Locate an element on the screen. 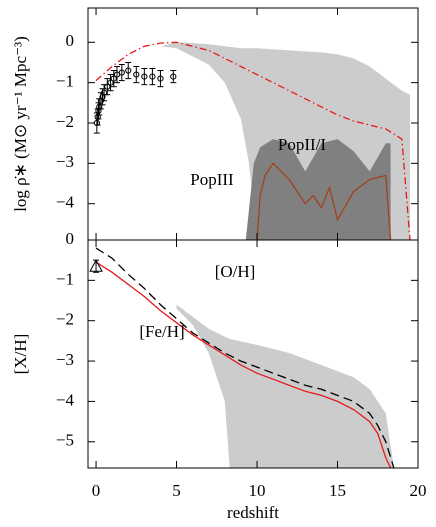 This screenshot has width=436, height=527. annotation: [O/H] is located at coordinates (235, 271).